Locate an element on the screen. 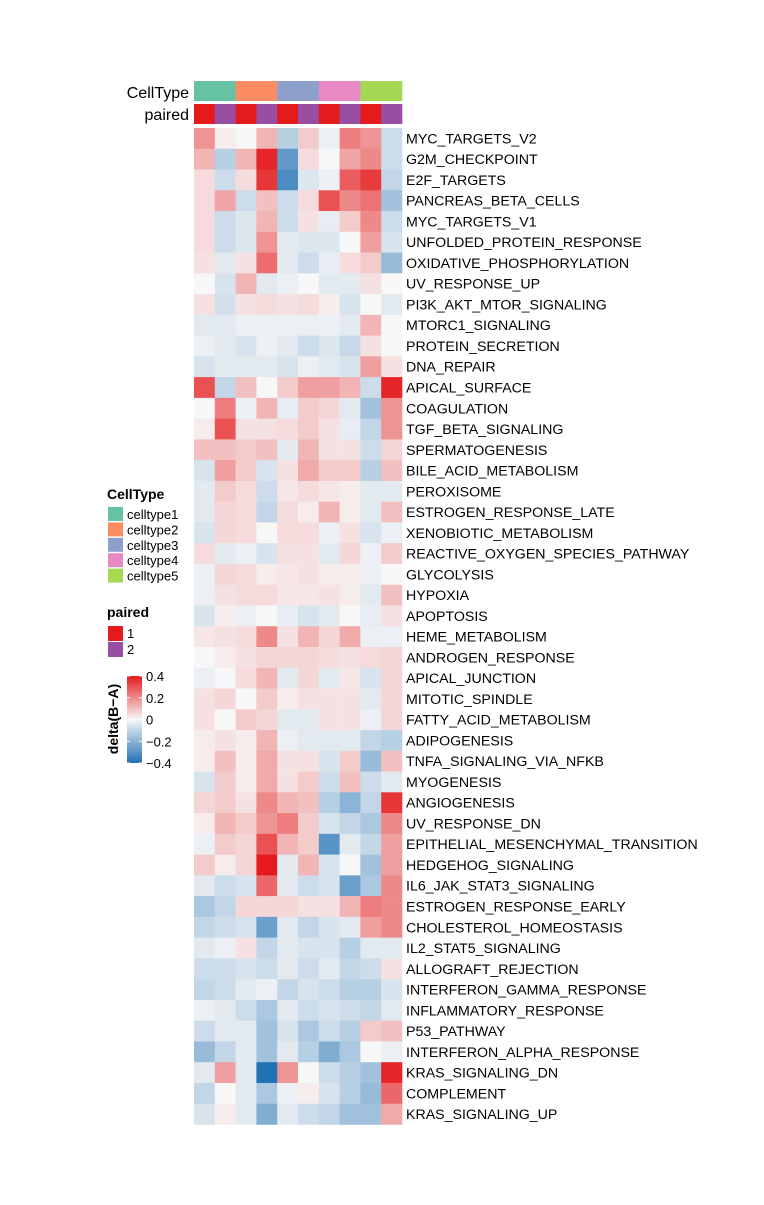  row-label: OXIDATIVE_PHOSPHORYLATION is located at coordinates (517, 264).